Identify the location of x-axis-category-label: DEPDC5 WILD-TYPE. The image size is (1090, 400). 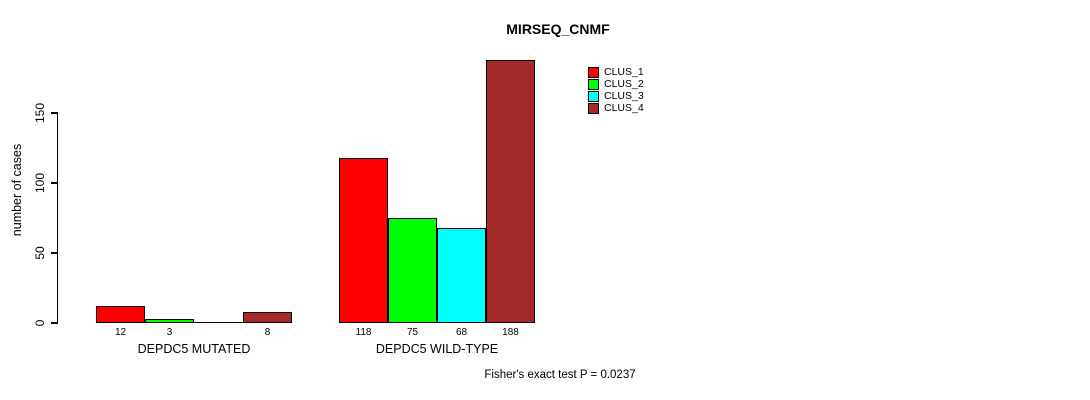
(437, 349).